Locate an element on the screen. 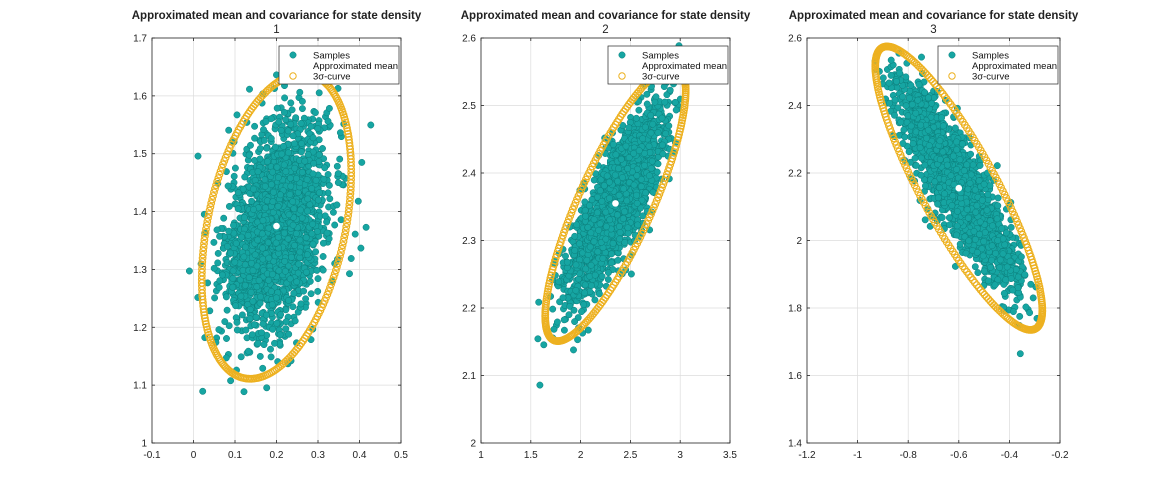  legend-label-mean: Approximated mean is located at coordinates (355, 66).